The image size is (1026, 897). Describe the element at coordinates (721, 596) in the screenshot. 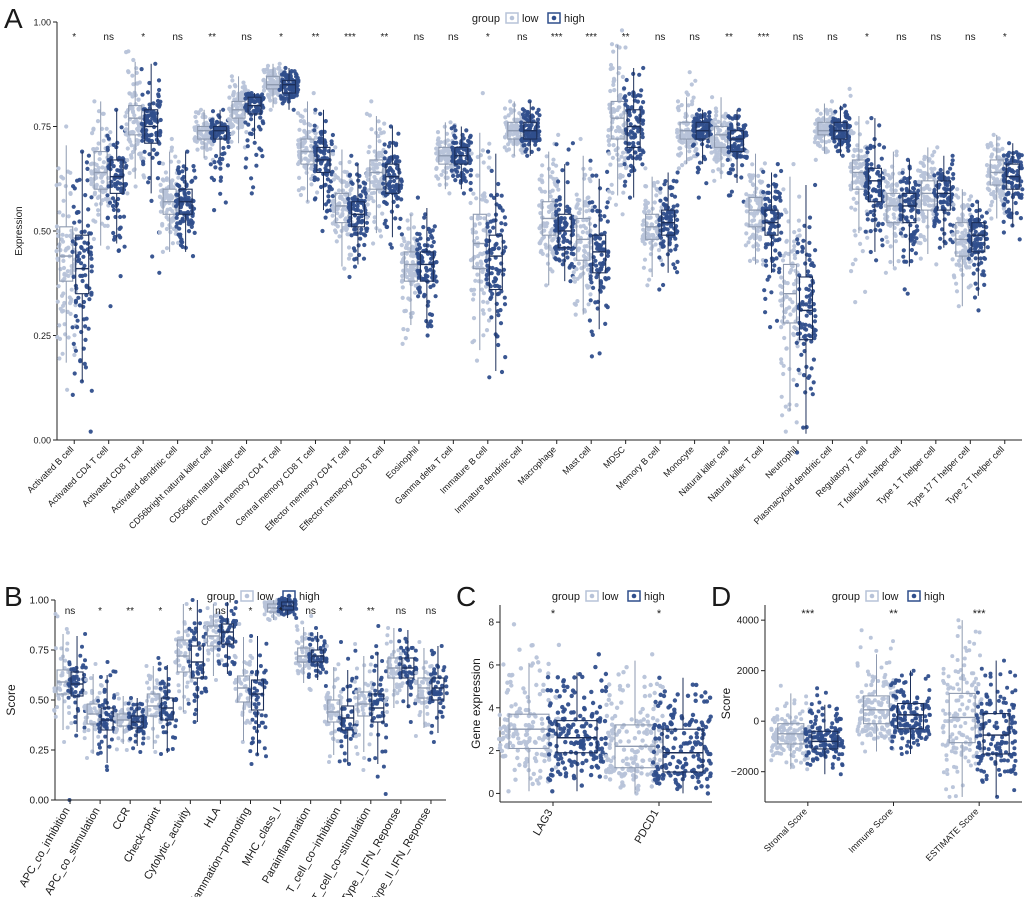

I see `panel-letter-d: D` at that location.